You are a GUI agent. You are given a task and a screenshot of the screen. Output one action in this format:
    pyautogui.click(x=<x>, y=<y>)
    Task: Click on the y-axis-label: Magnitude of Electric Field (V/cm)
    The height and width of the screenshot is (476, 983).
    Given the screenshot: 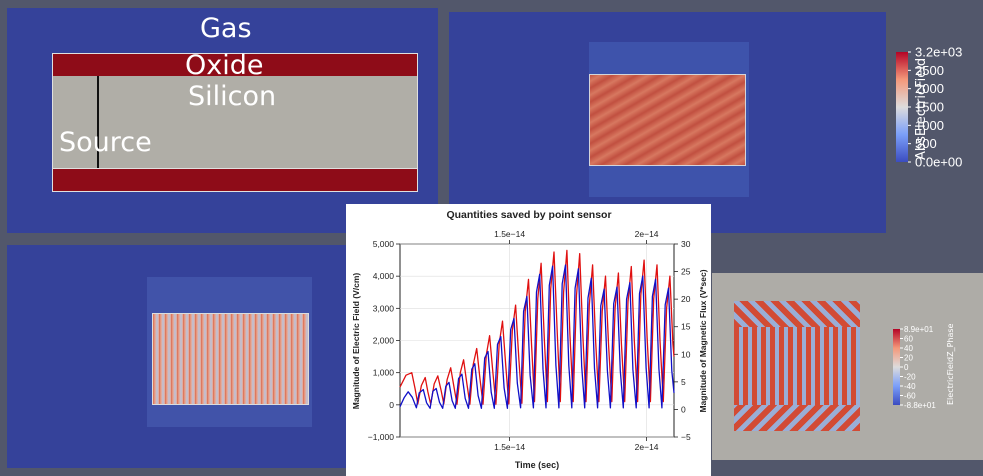 What is the action you would take?
    pyautogui.click(x=356, y=341)
    